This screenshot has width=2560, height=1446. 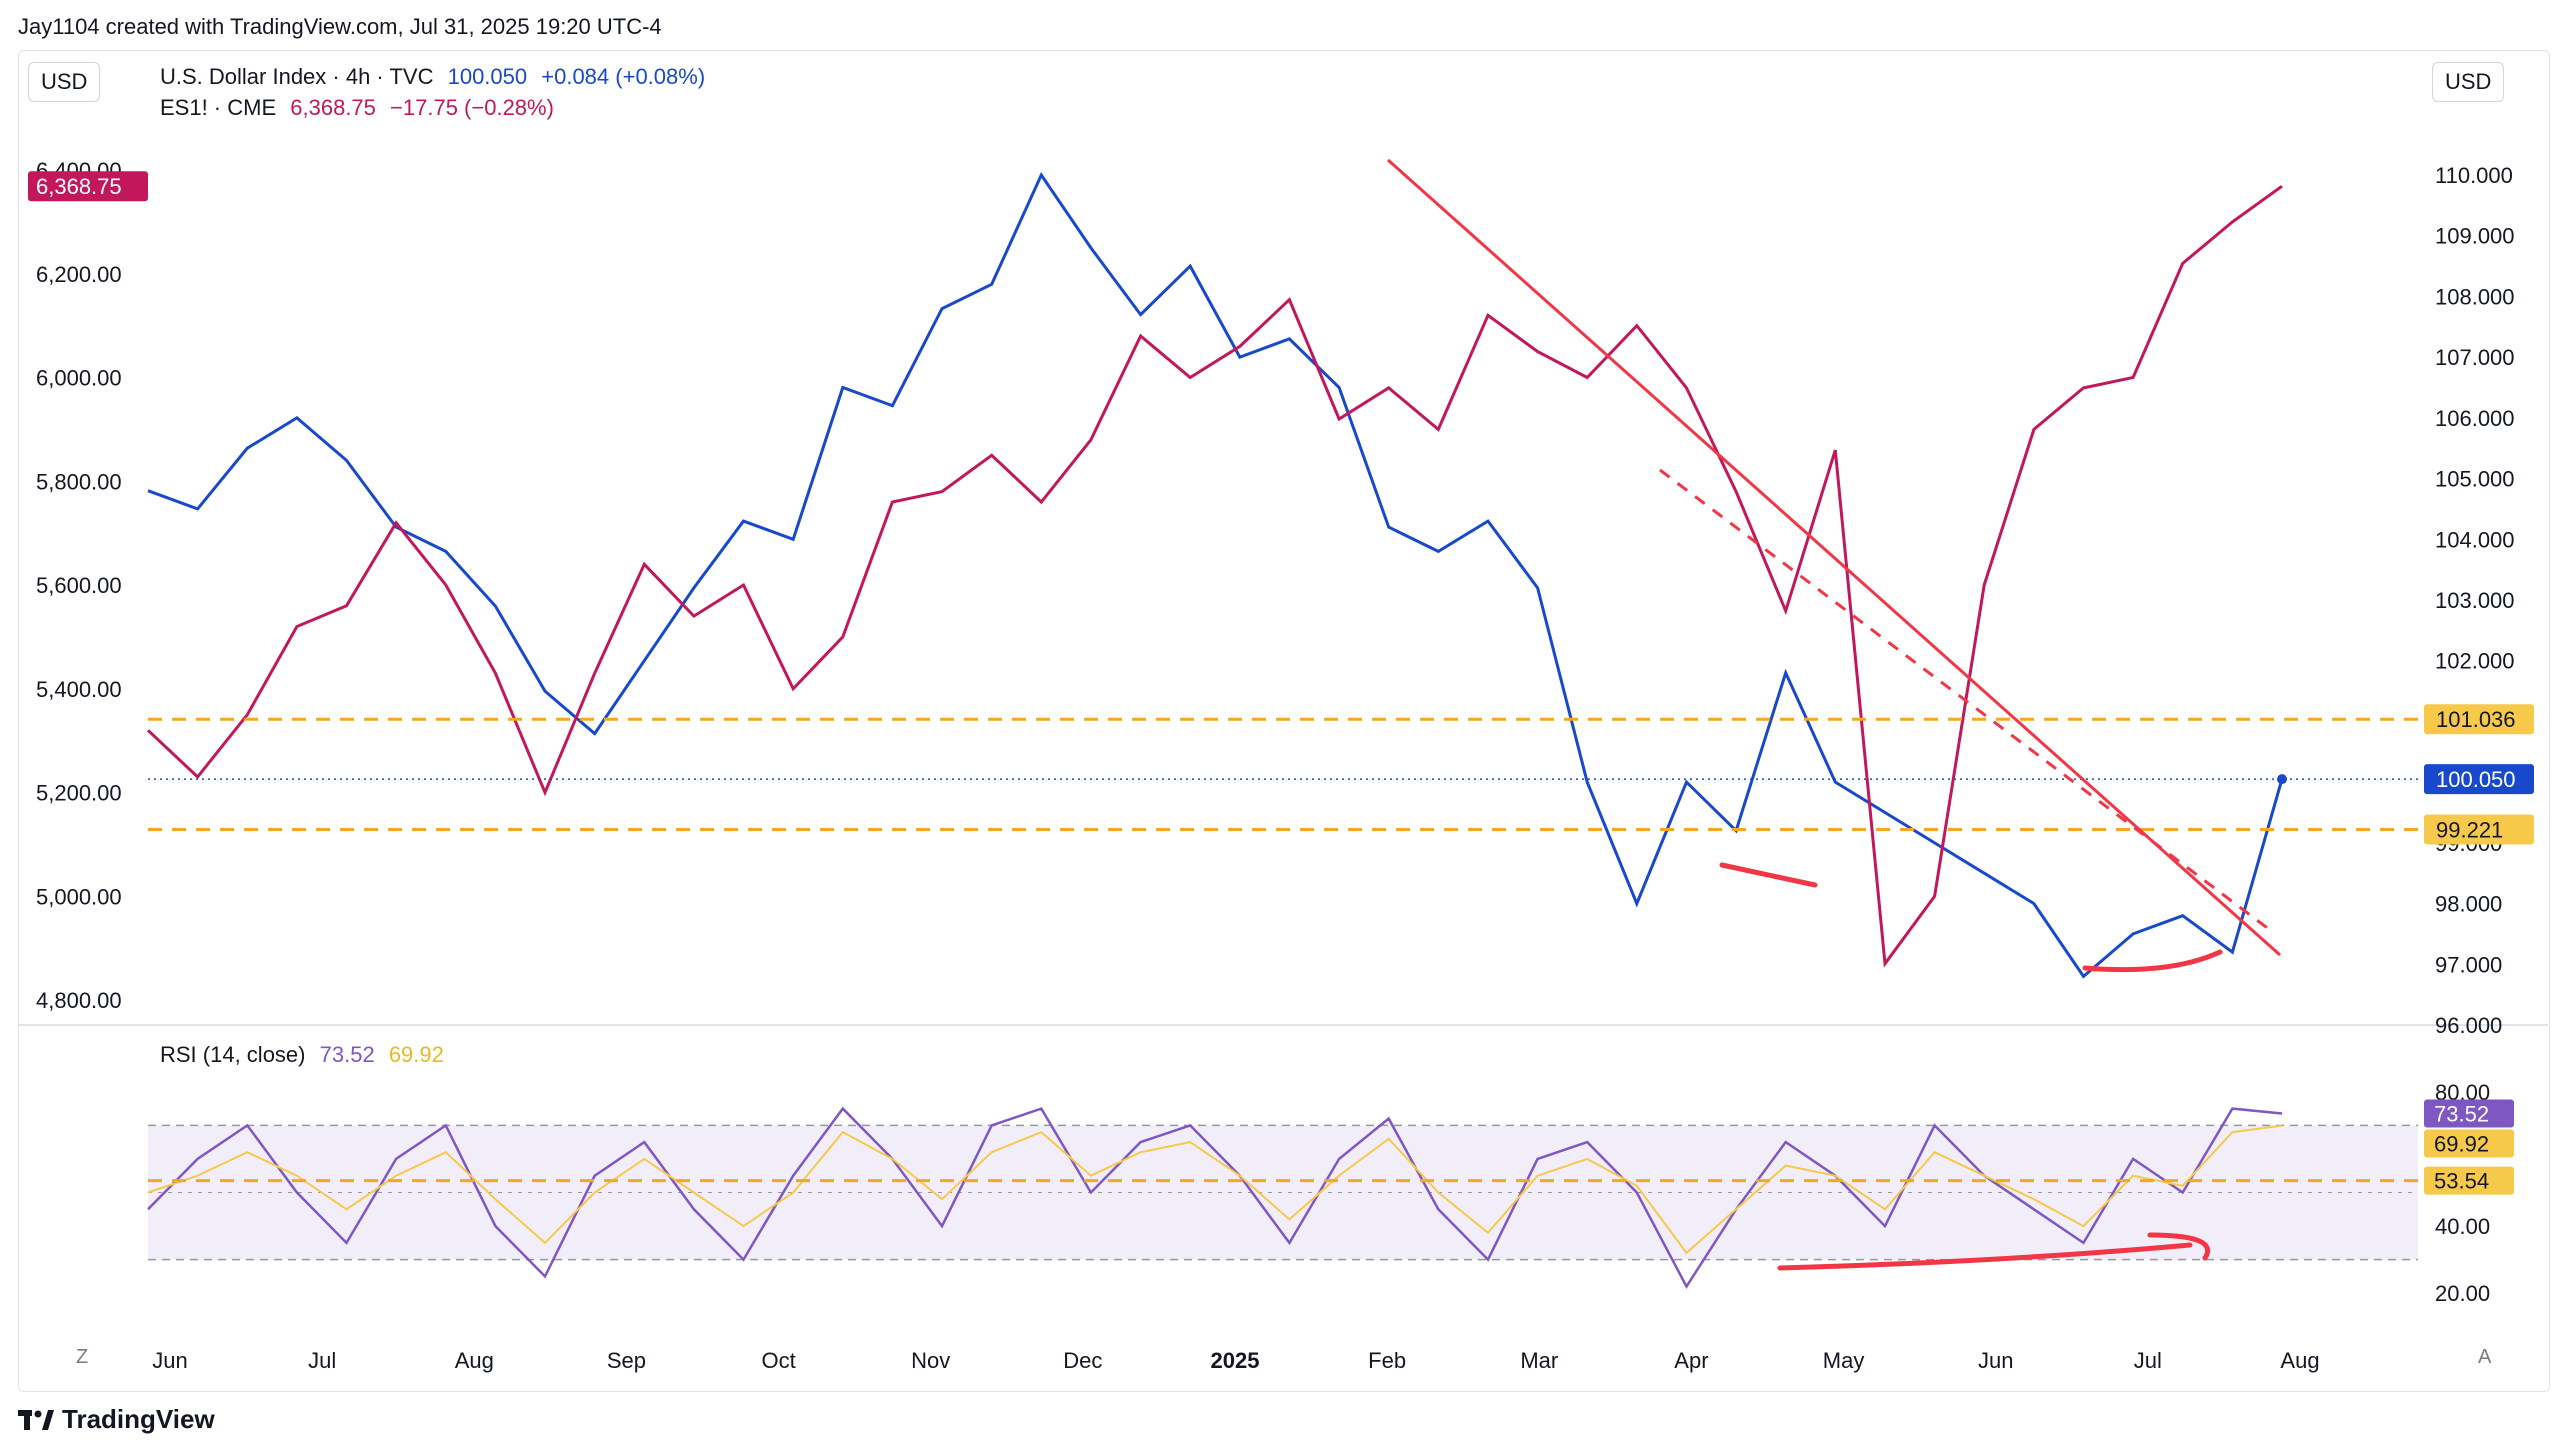 I want to click on legend-dxy-change: +0.084 (+0.08%), so click(x=623, y=76).